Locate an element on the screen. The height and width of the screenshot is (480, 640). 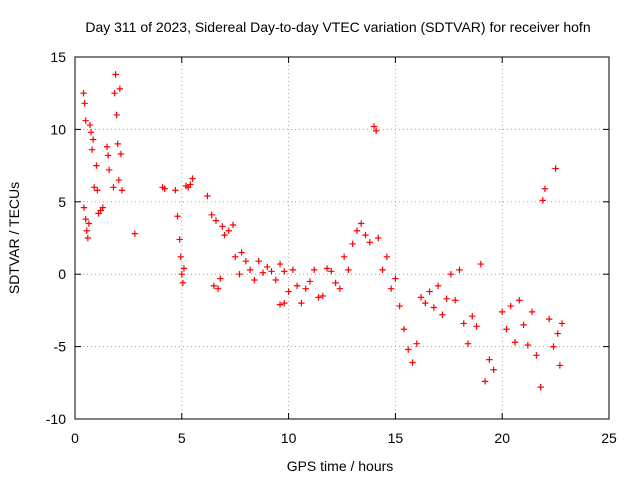
x-tick-label: 25 is located at coordinates (609, 438).